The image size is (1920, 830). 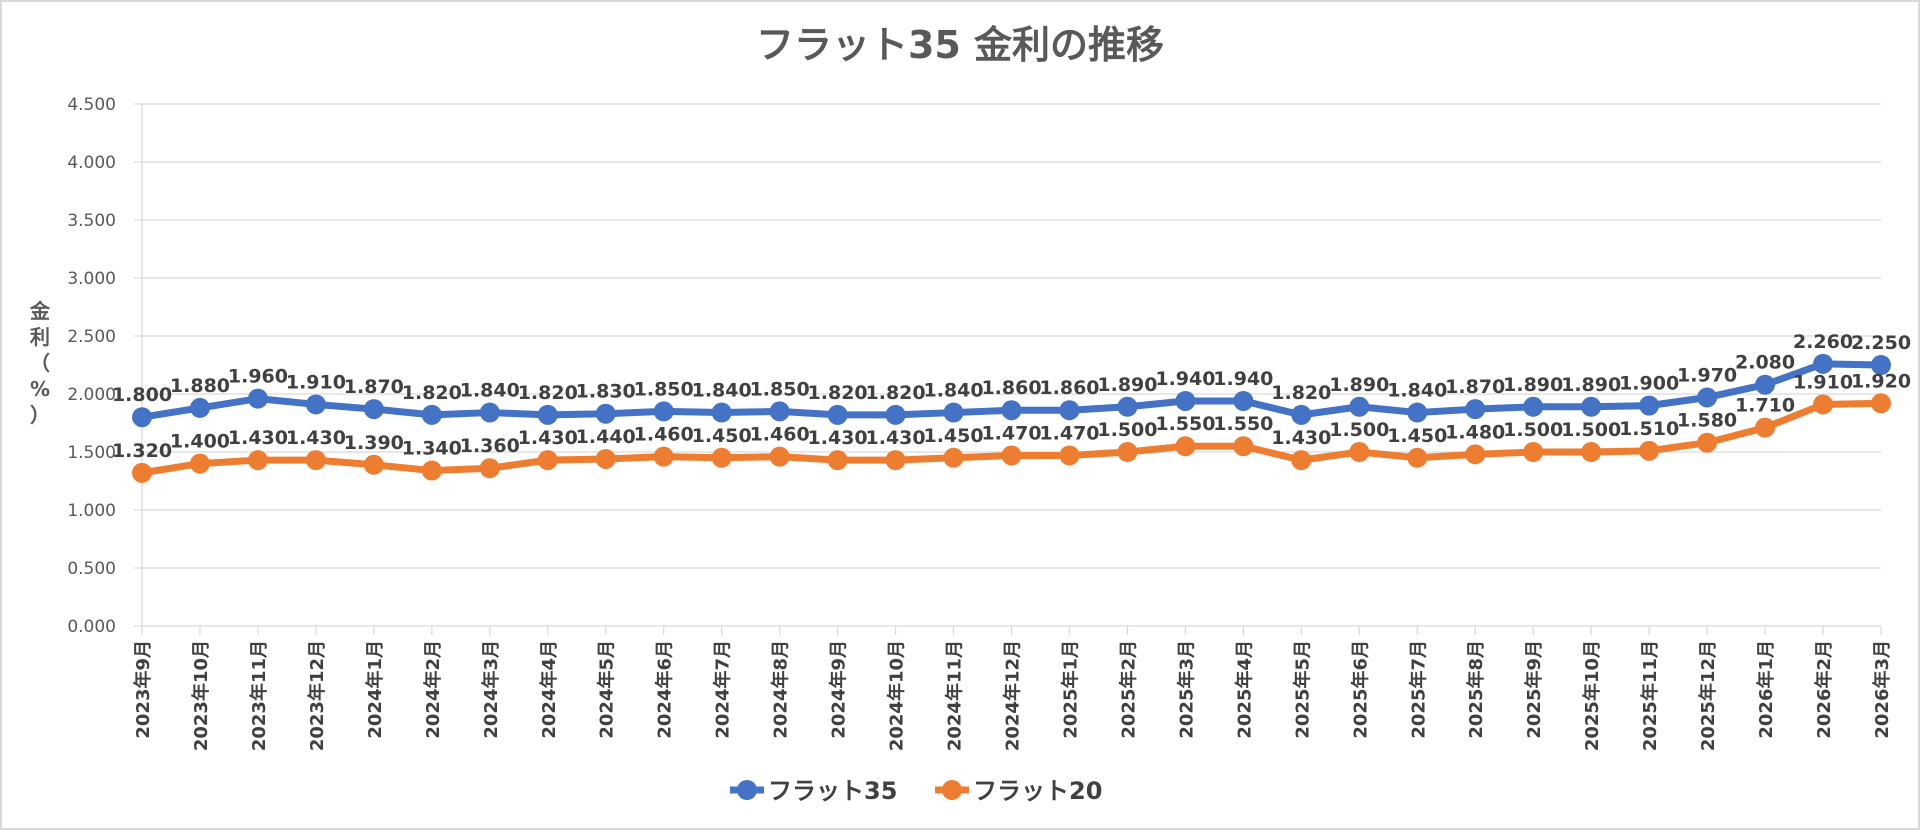 What do you see at coordinates (433, 689) in the screenshot?
I see `x-tick-label: 2024年2月` at bounding box center [433, 689].